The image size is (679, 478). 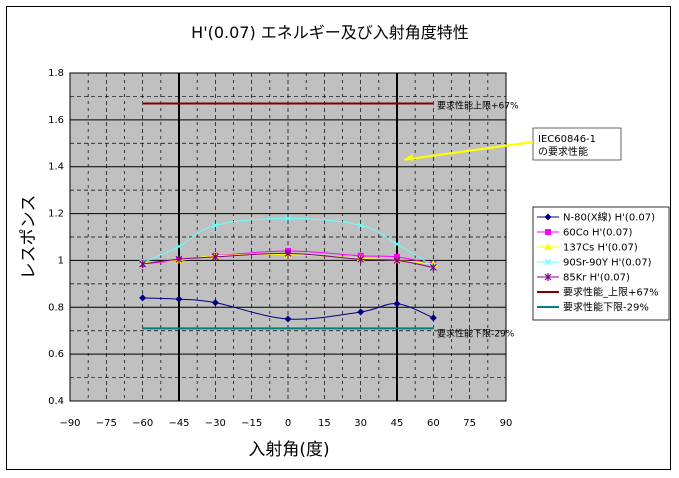 What do you see at coordinates (29, 237) in the screenshot?
I see `y-axis-label: レスポンス` at bounding box center [29, 237].